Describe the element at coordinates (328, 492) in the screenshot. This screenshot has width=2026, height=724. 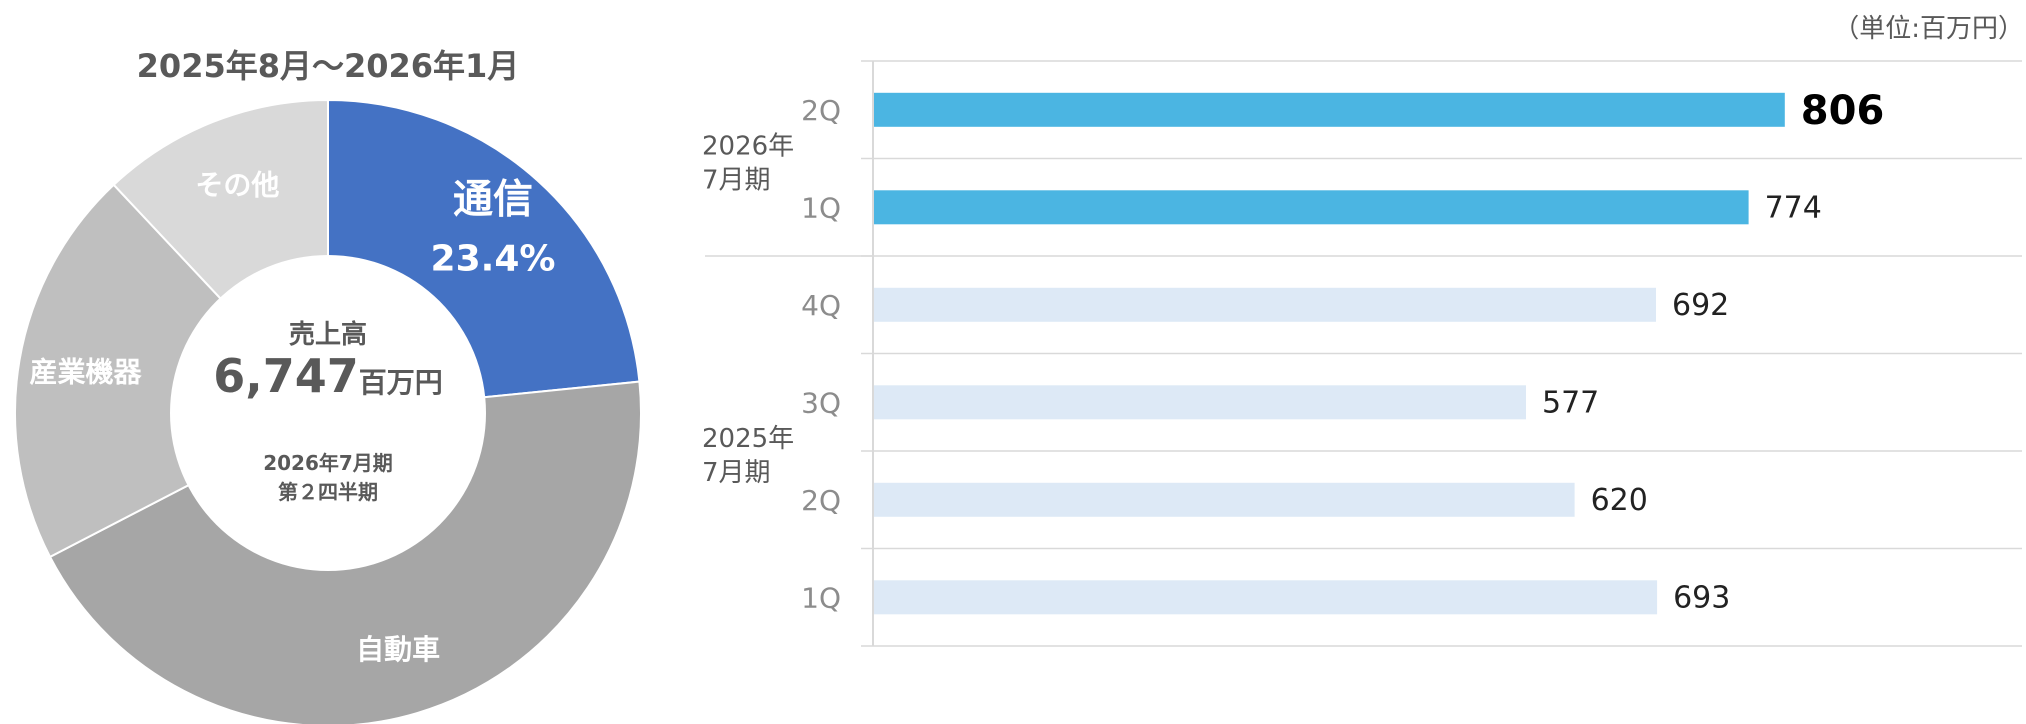
I see `center-period-line2: 第２四半期` at that location.